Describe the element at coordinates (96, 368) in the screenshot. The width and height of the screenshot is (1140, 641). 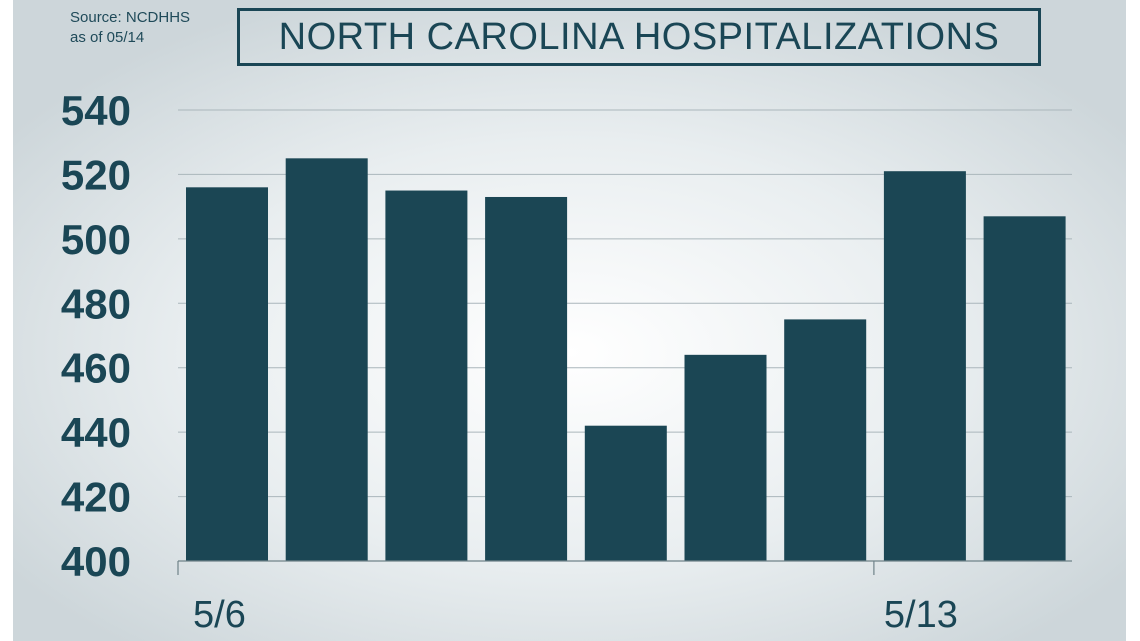
I see `y-tick-label: 460` at that location.